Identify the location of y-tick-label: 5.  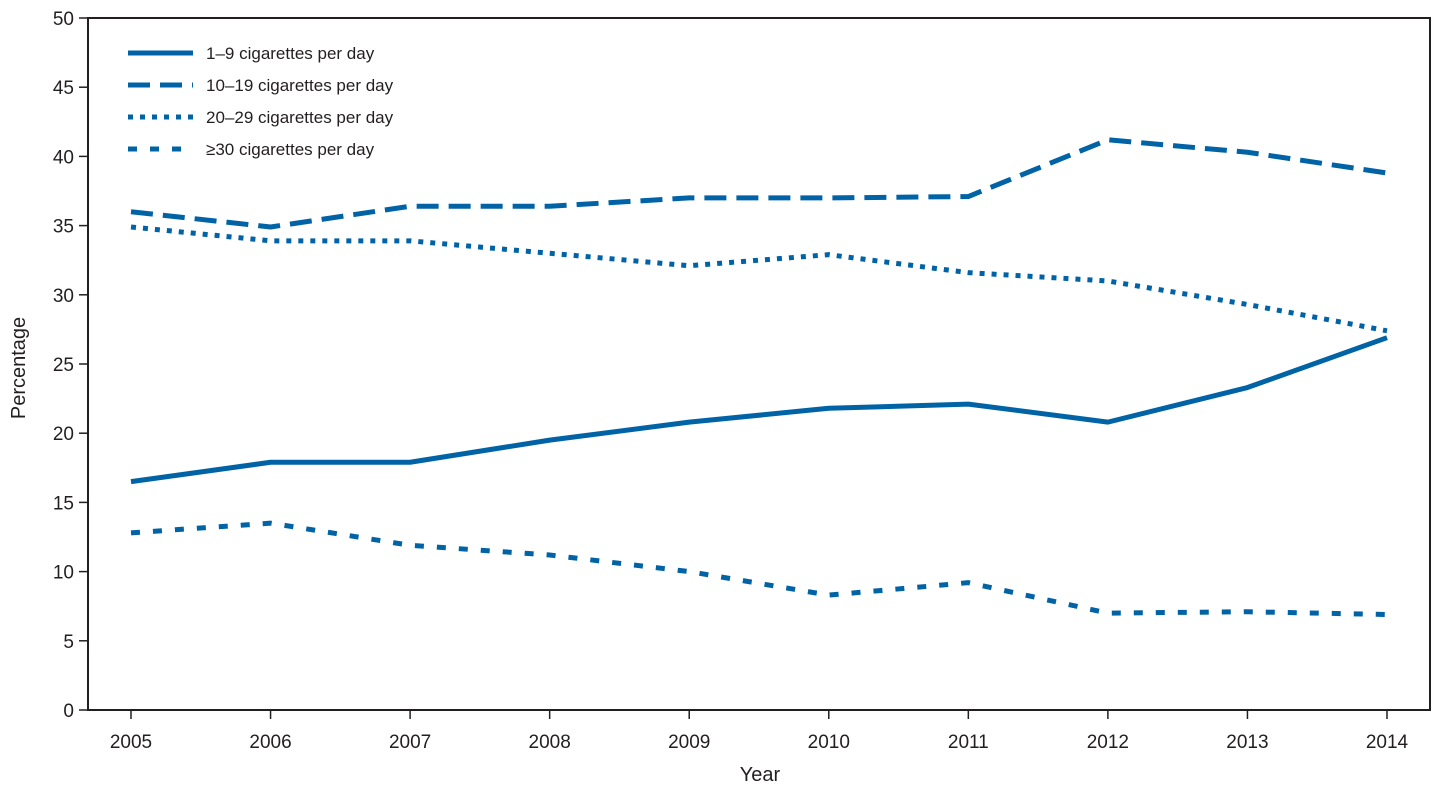
(68, 642).